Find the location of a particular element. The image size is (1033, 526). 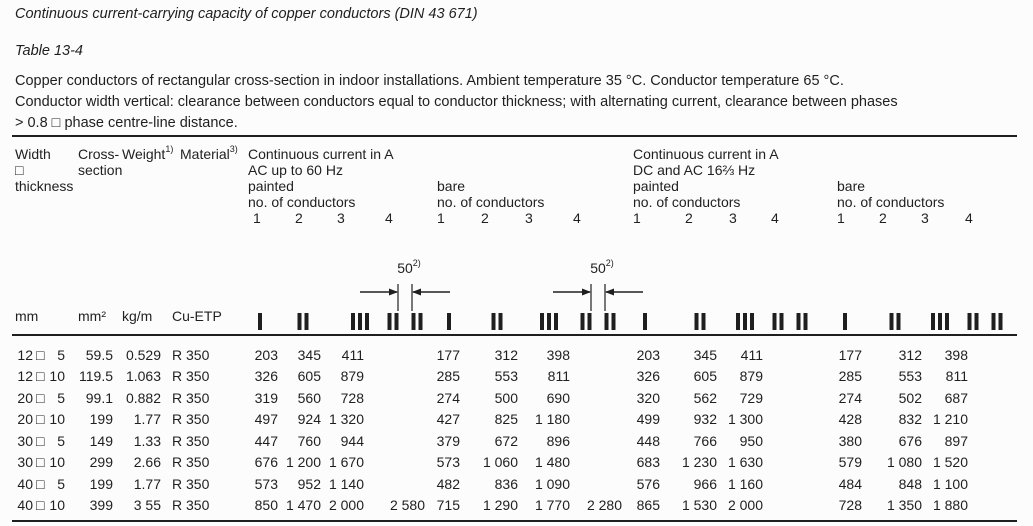

cell-current: 760 is located at coordinates (309, 441).